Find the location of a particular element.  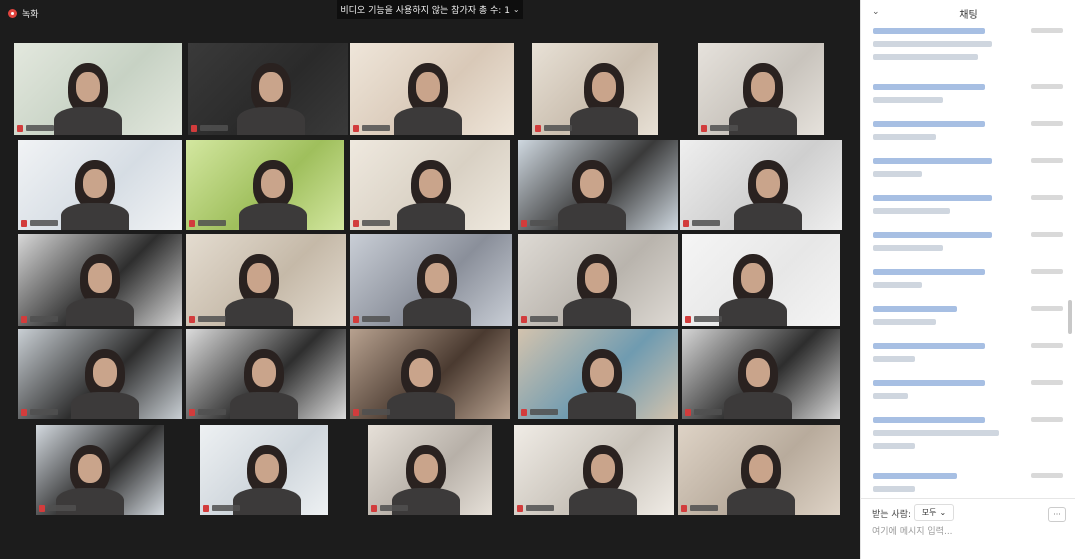

non-video-participants-banner: 비디오 기능을 사용하지 않는 참가자 총 수: 1 ⌄ is located at coordinates (430, 9).